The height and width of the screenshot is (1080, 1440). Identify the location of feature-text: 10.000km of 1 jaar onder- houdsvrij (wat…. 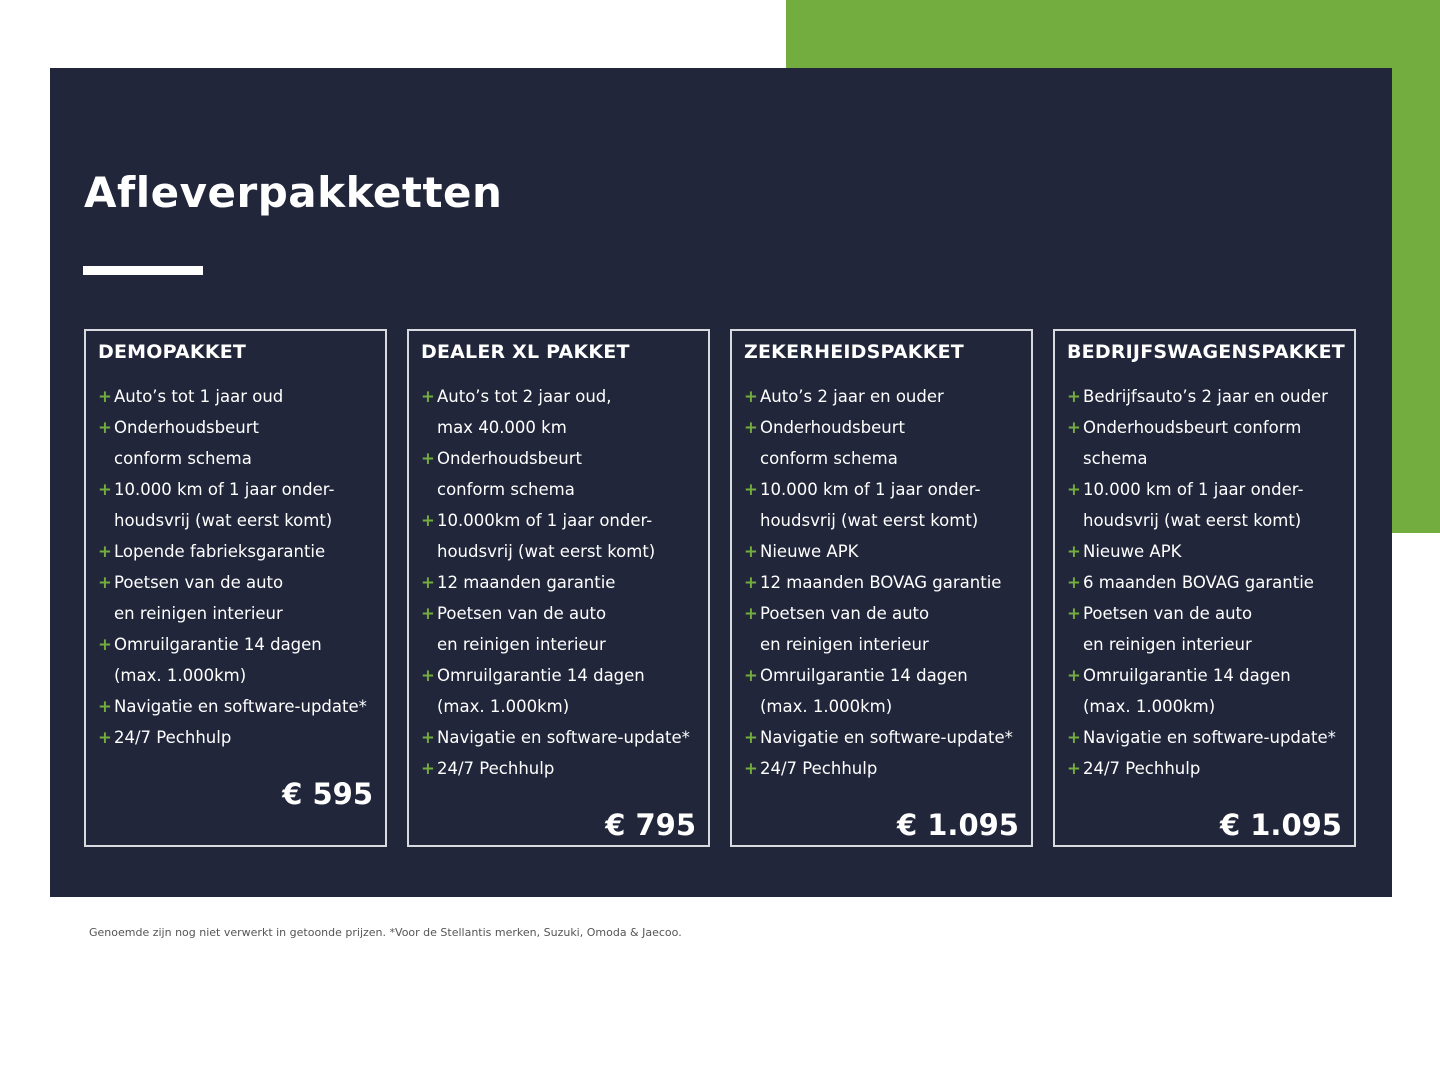
(546, 536).